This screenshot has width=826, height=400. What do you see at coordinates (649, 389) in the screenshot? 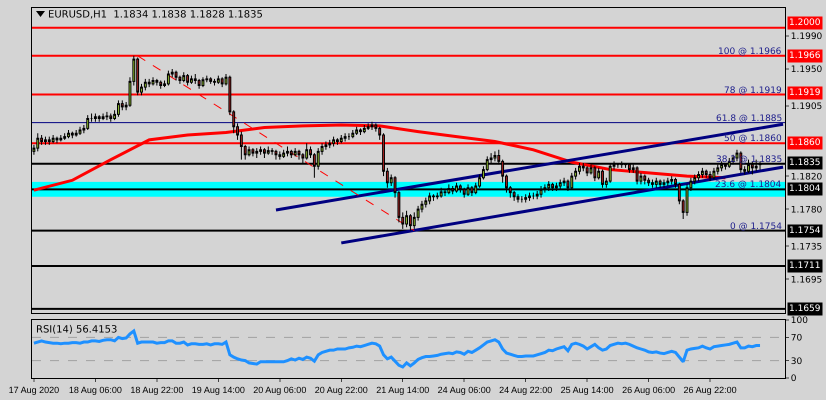
I see `x-tick-label: 26 Aug 06:00` at bounding box center [649, 389].